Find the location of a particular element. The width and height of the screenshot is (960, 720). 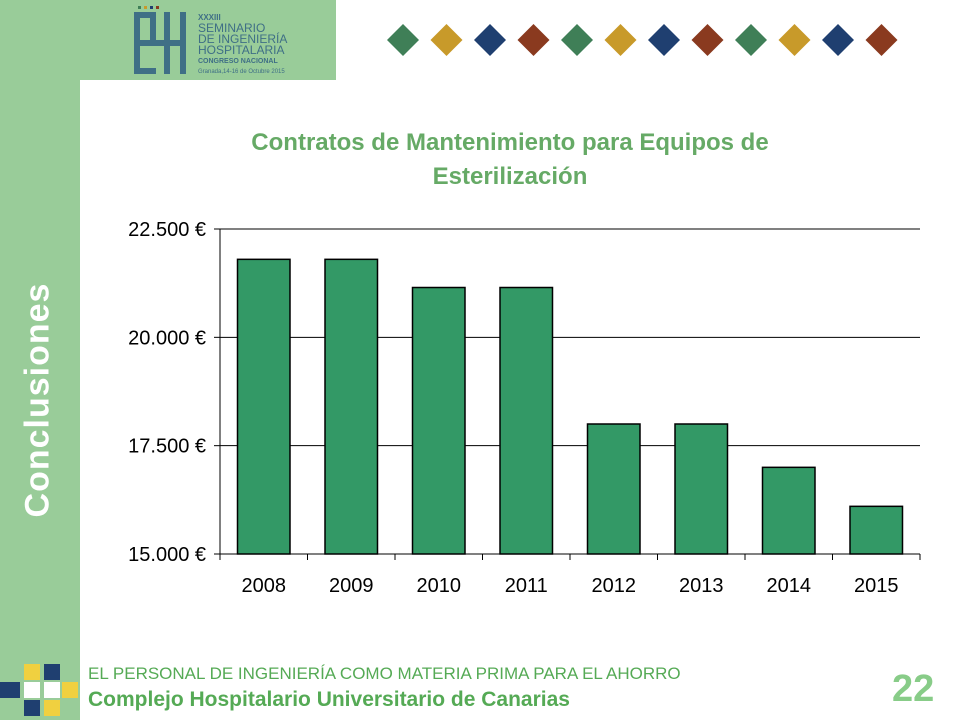

x-tick-label: 2008 is located at coordinates (264, 586).